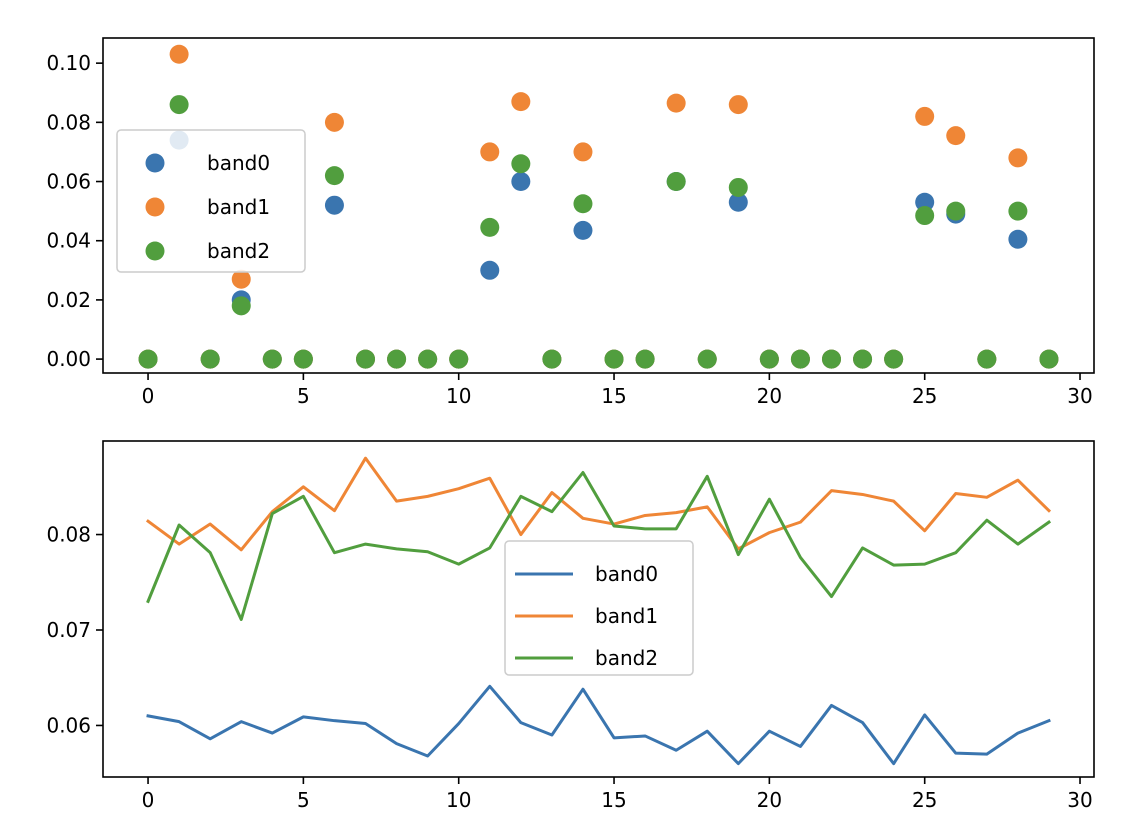 The height and width of the screenshot is (832, 1130). I want to click on y-tick-label-0: 0.00, so click(68, 359).